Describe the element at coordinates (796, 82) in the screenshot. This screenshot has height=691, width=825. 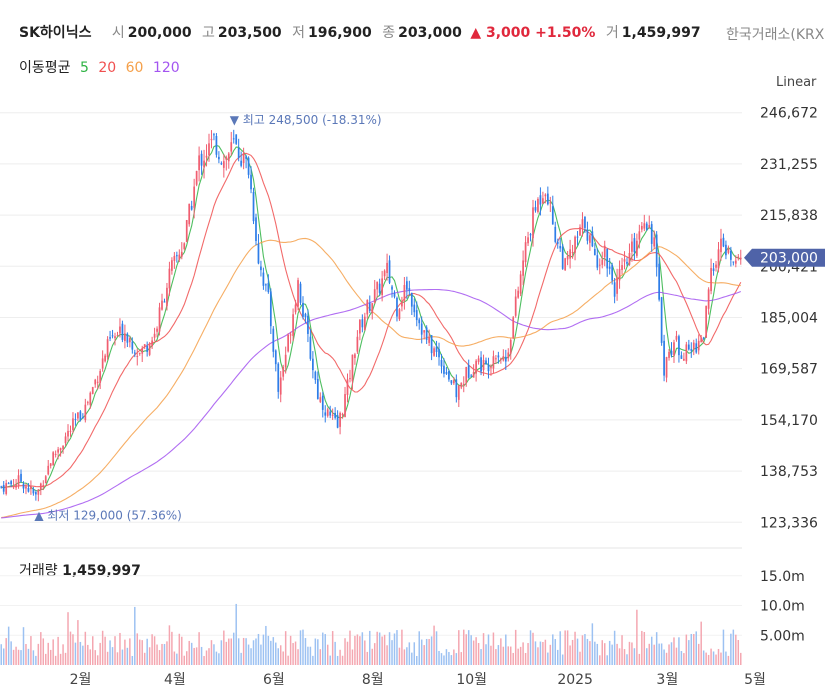
I see `scale-mode-toggle: Linear` at that location.